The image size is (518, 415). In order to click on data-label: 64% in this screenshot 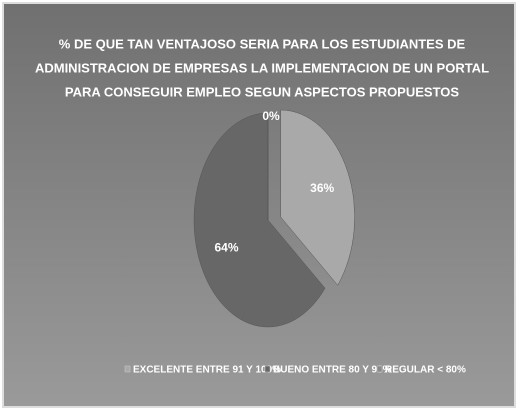, I will do `click(226, 247)`.